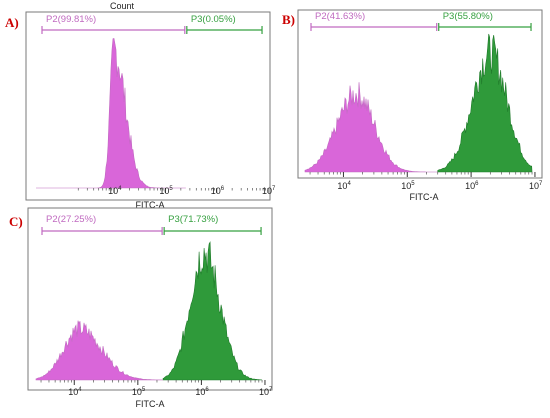 Image resolution: width=550 pixels, height=418 pixels. I want to click on tick-label-a-2: 106, so click(218, 191).